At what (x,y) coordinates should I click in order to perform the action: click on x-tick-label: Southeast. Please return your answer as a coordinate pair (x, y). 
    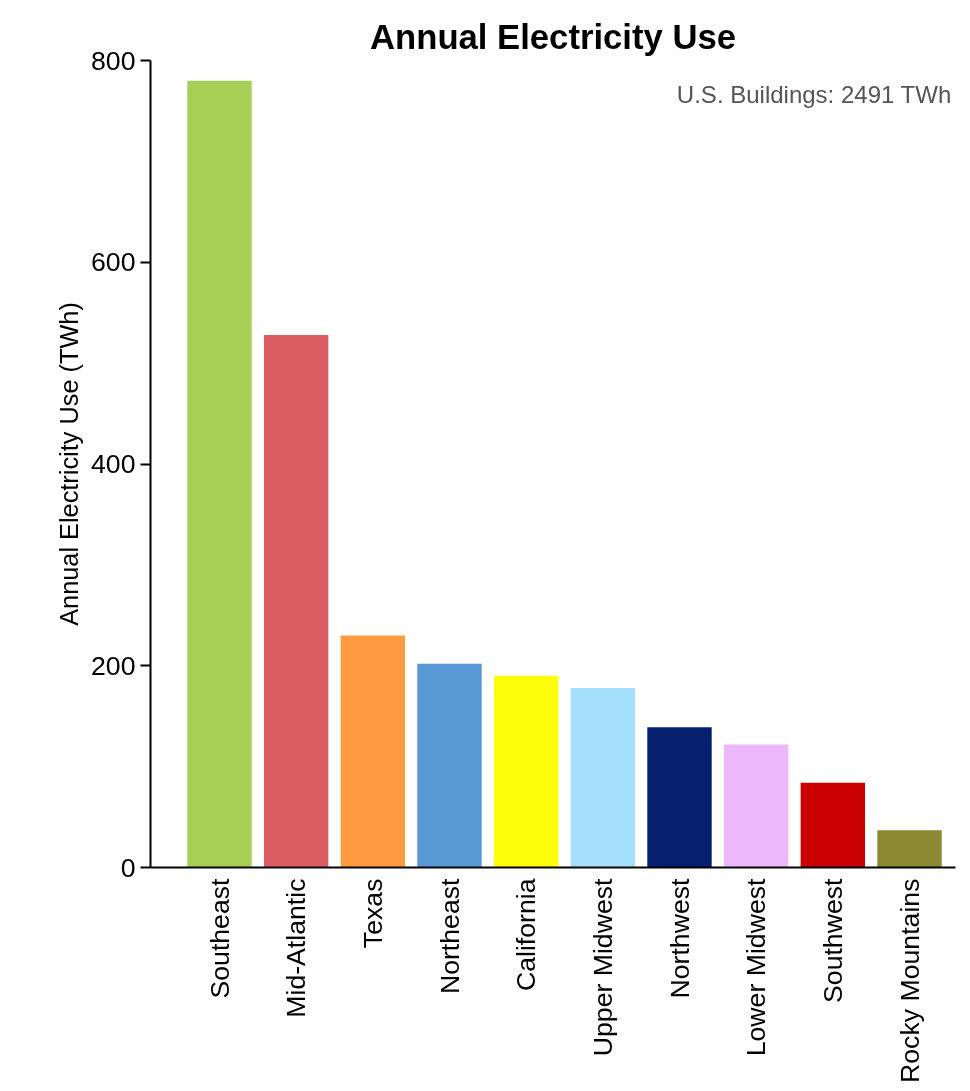
    Looking at the image, I should click on (219, 938).